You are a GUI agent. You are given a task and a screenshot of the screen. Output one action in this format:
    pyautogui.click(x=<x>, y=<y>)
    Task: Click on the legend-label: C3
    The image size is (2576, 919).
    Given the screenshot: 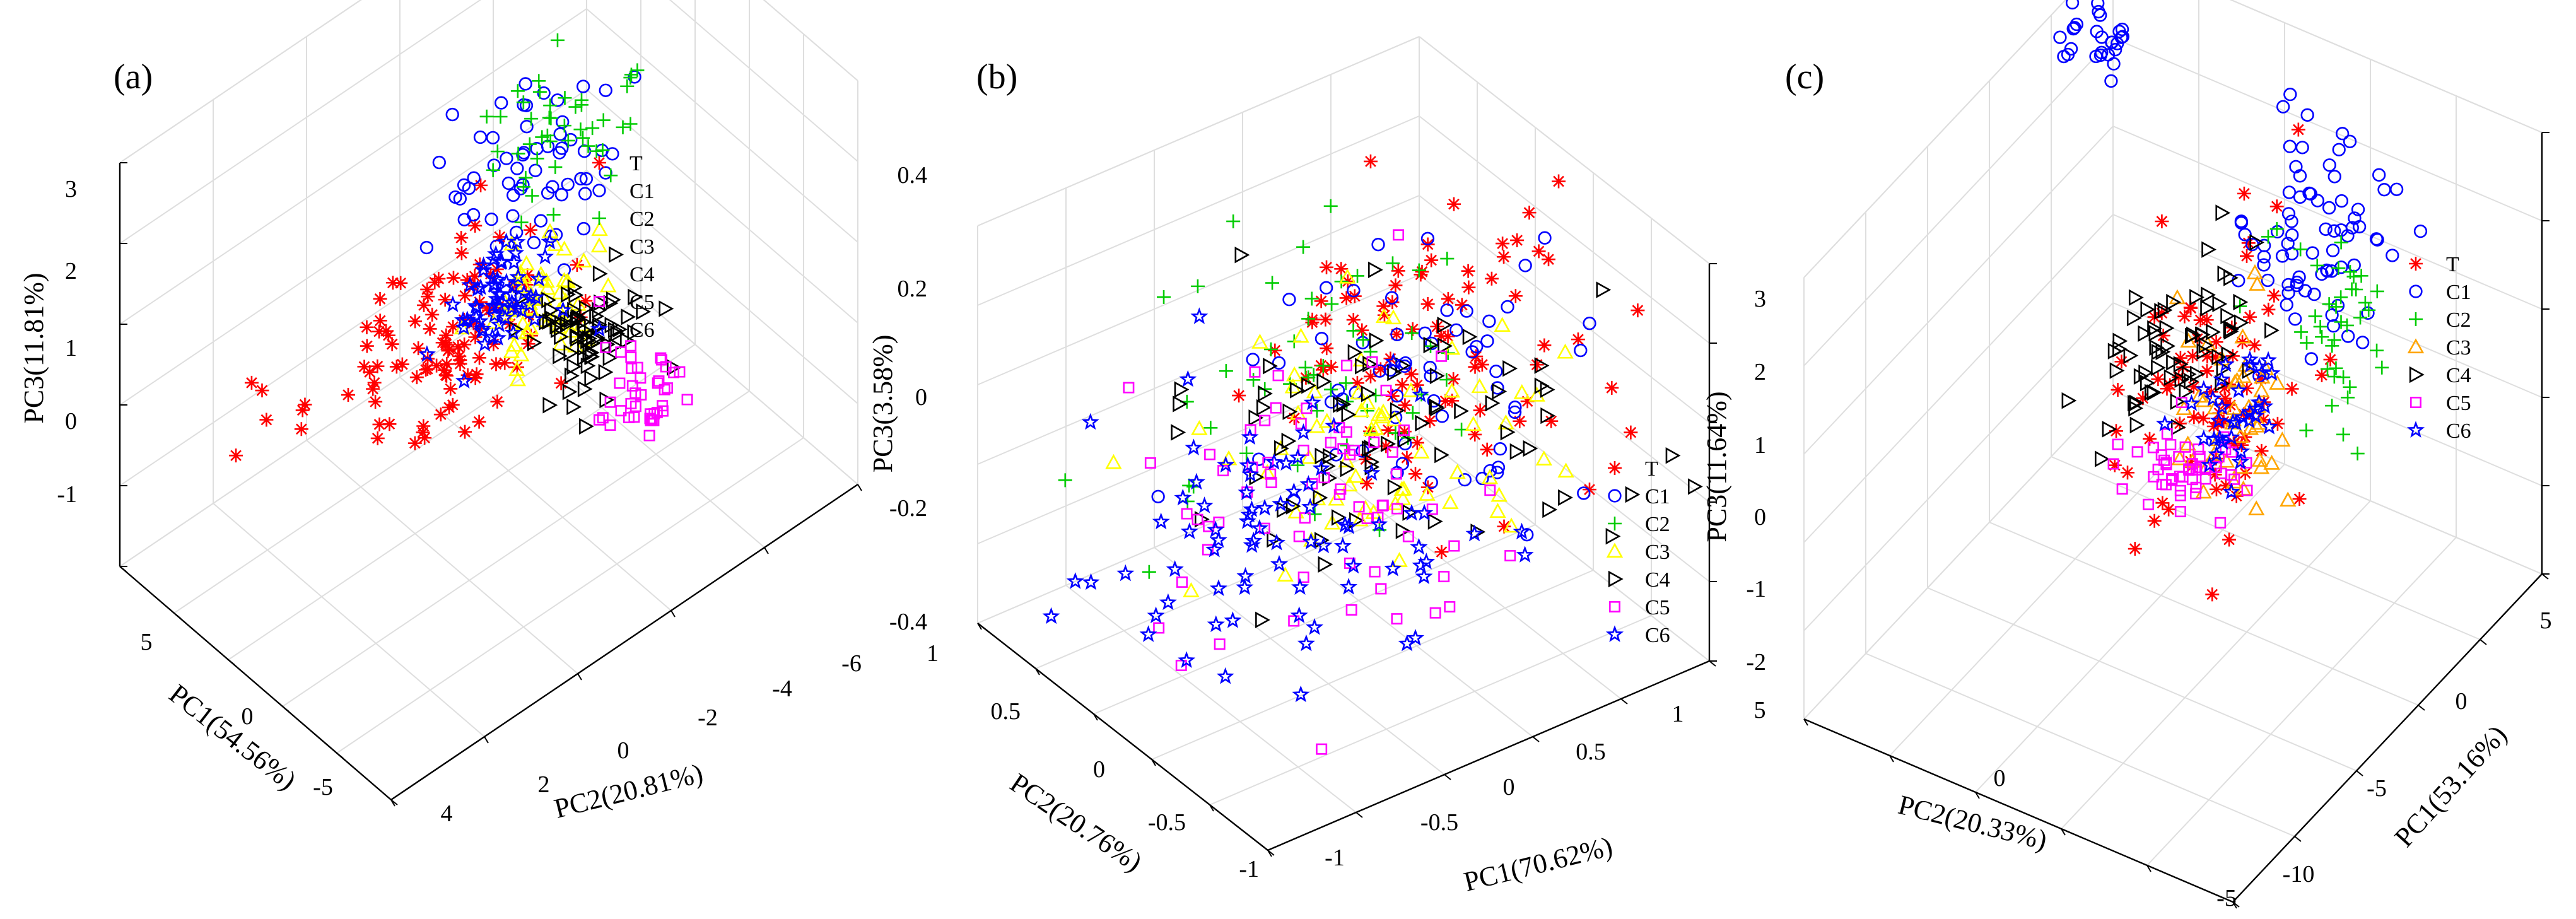 What is the action you would take?
    pyautogui.click(x=2458, y=348)
    